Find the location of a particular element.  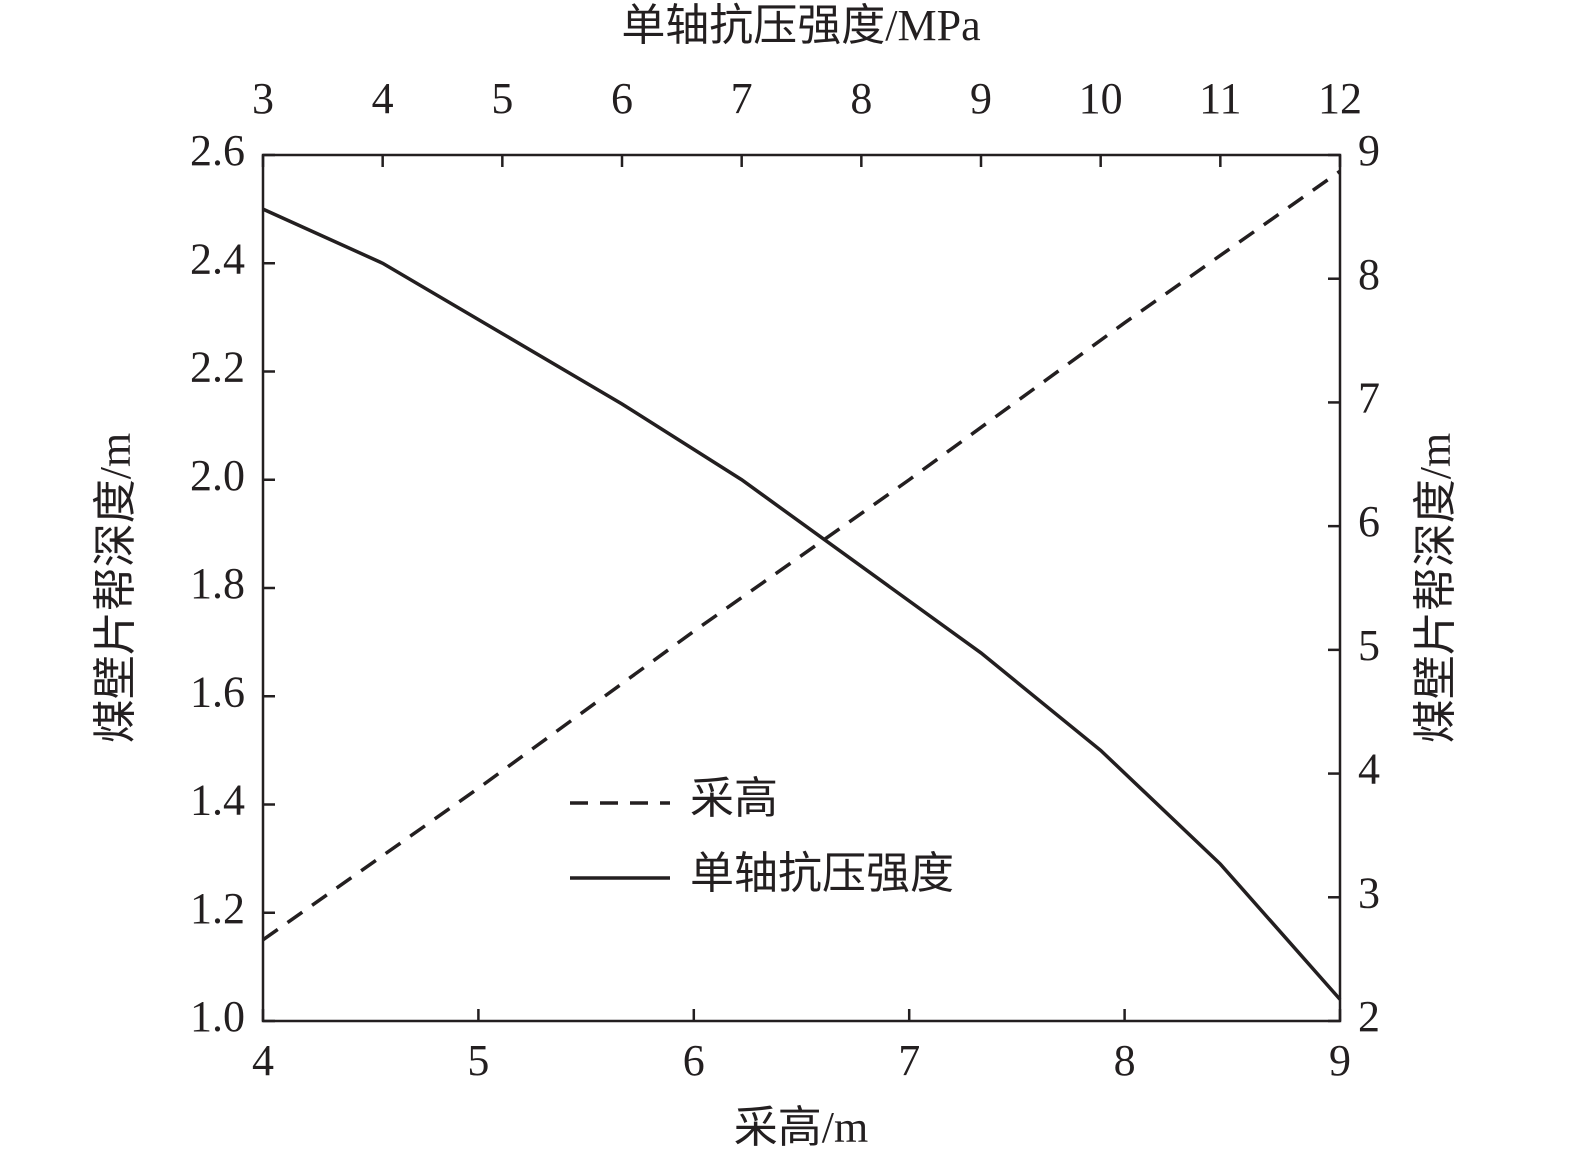

y2-tick-label: 4 is located at coordinates (1369, 769).